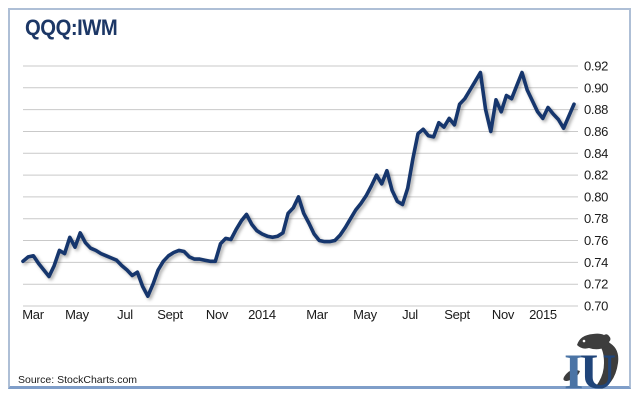 The image size is (640, 403). I want to click on logo-letter-i: I, so click(573, 367).